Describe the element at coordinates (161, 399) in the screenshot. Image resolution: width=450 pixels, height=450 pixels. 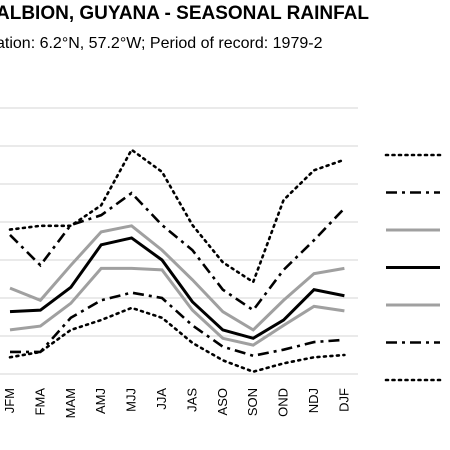
I see `x-tick-label: JJA` at that location.